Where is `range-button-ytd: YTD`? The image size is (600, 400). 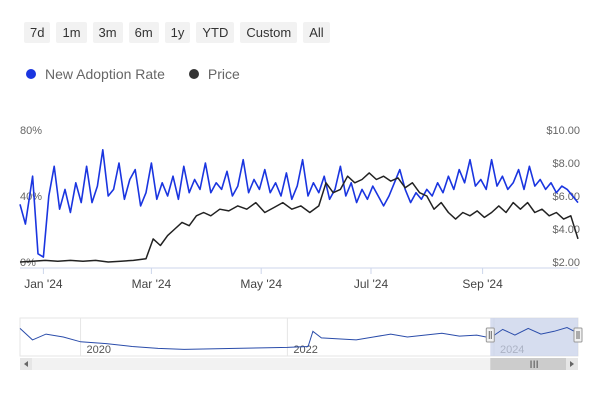 range-button-ytd: YTD is located at coordinates (215, 32).